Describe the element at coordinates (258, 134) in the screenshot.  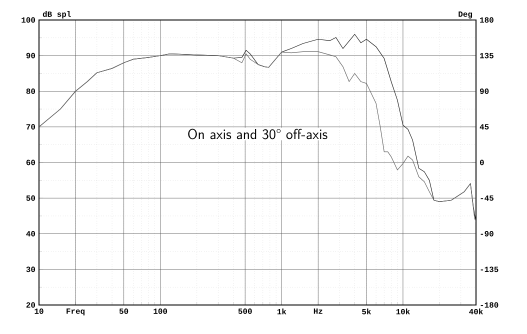
I see `annotation: On axis and 30° off-axis` at that location.